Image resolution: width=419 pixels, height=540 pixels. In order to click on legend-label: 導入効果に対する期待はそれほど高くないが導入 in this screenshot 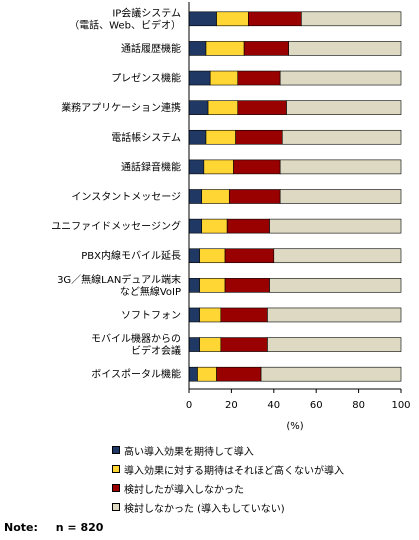, I will do `click(234, 471)`.